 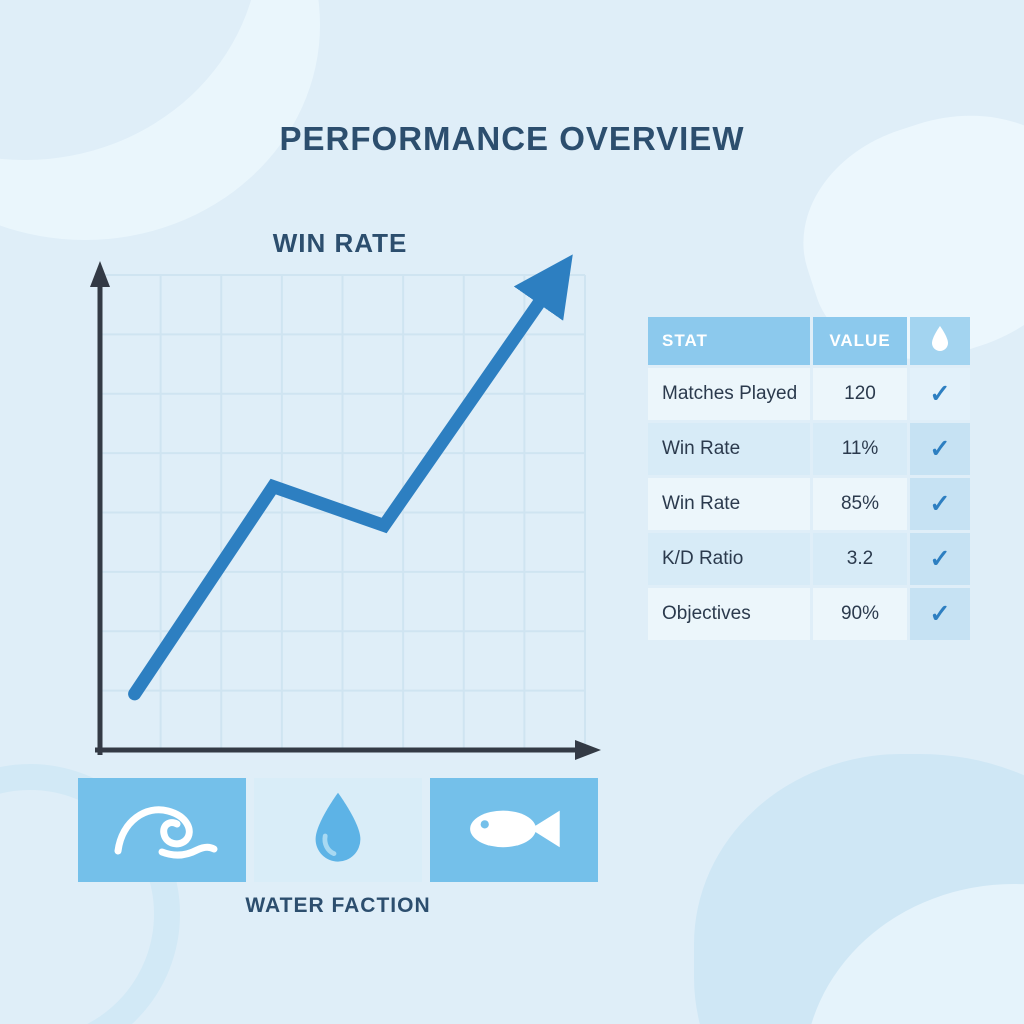 I want to click on table-row-stat: Matches Played, so click(x=729, y=394).